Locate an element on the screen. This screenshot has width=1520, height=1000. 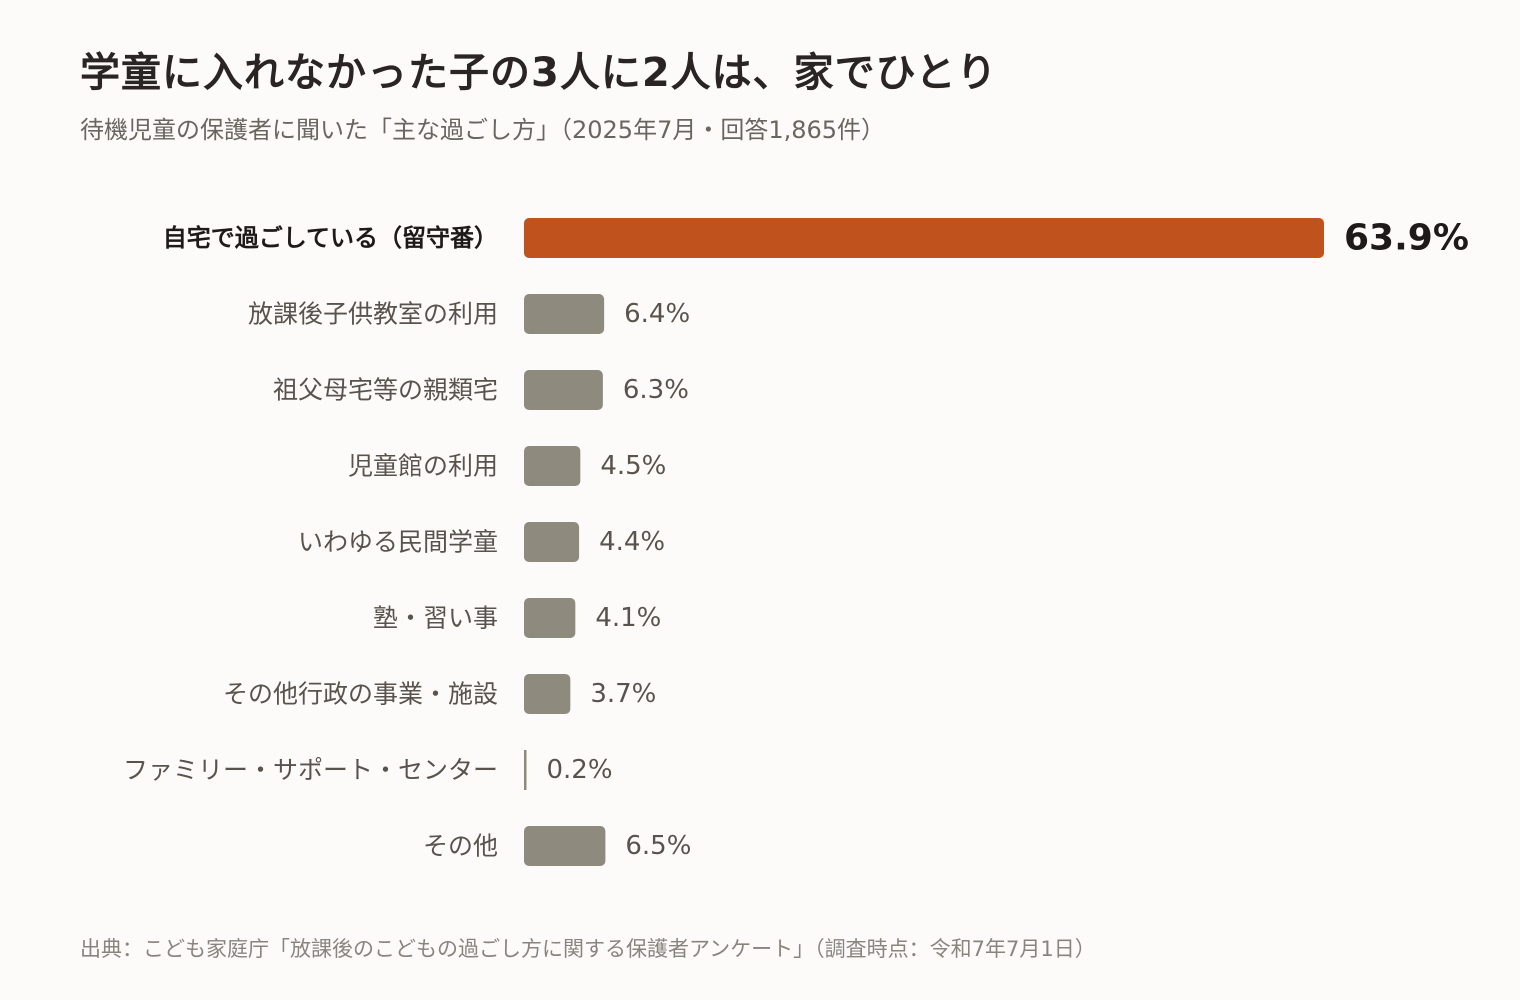
bar-row: 放課後子供教室の利用 6.4% is located at coordinates (469, 314).